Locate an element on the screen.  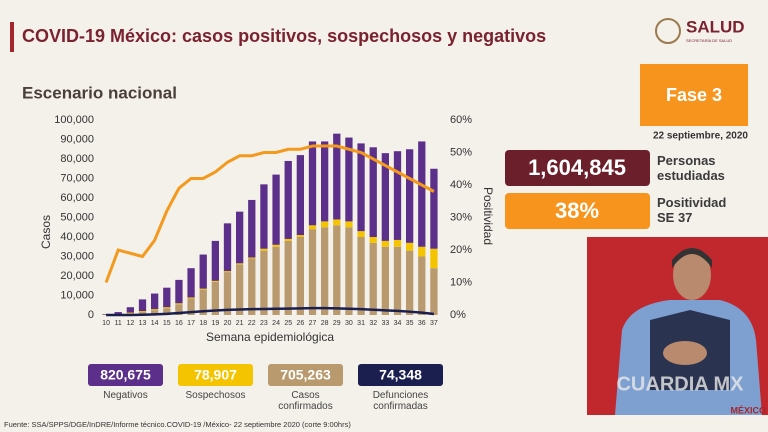
summary-value: 78,907 is located at coordinates (215, 375).